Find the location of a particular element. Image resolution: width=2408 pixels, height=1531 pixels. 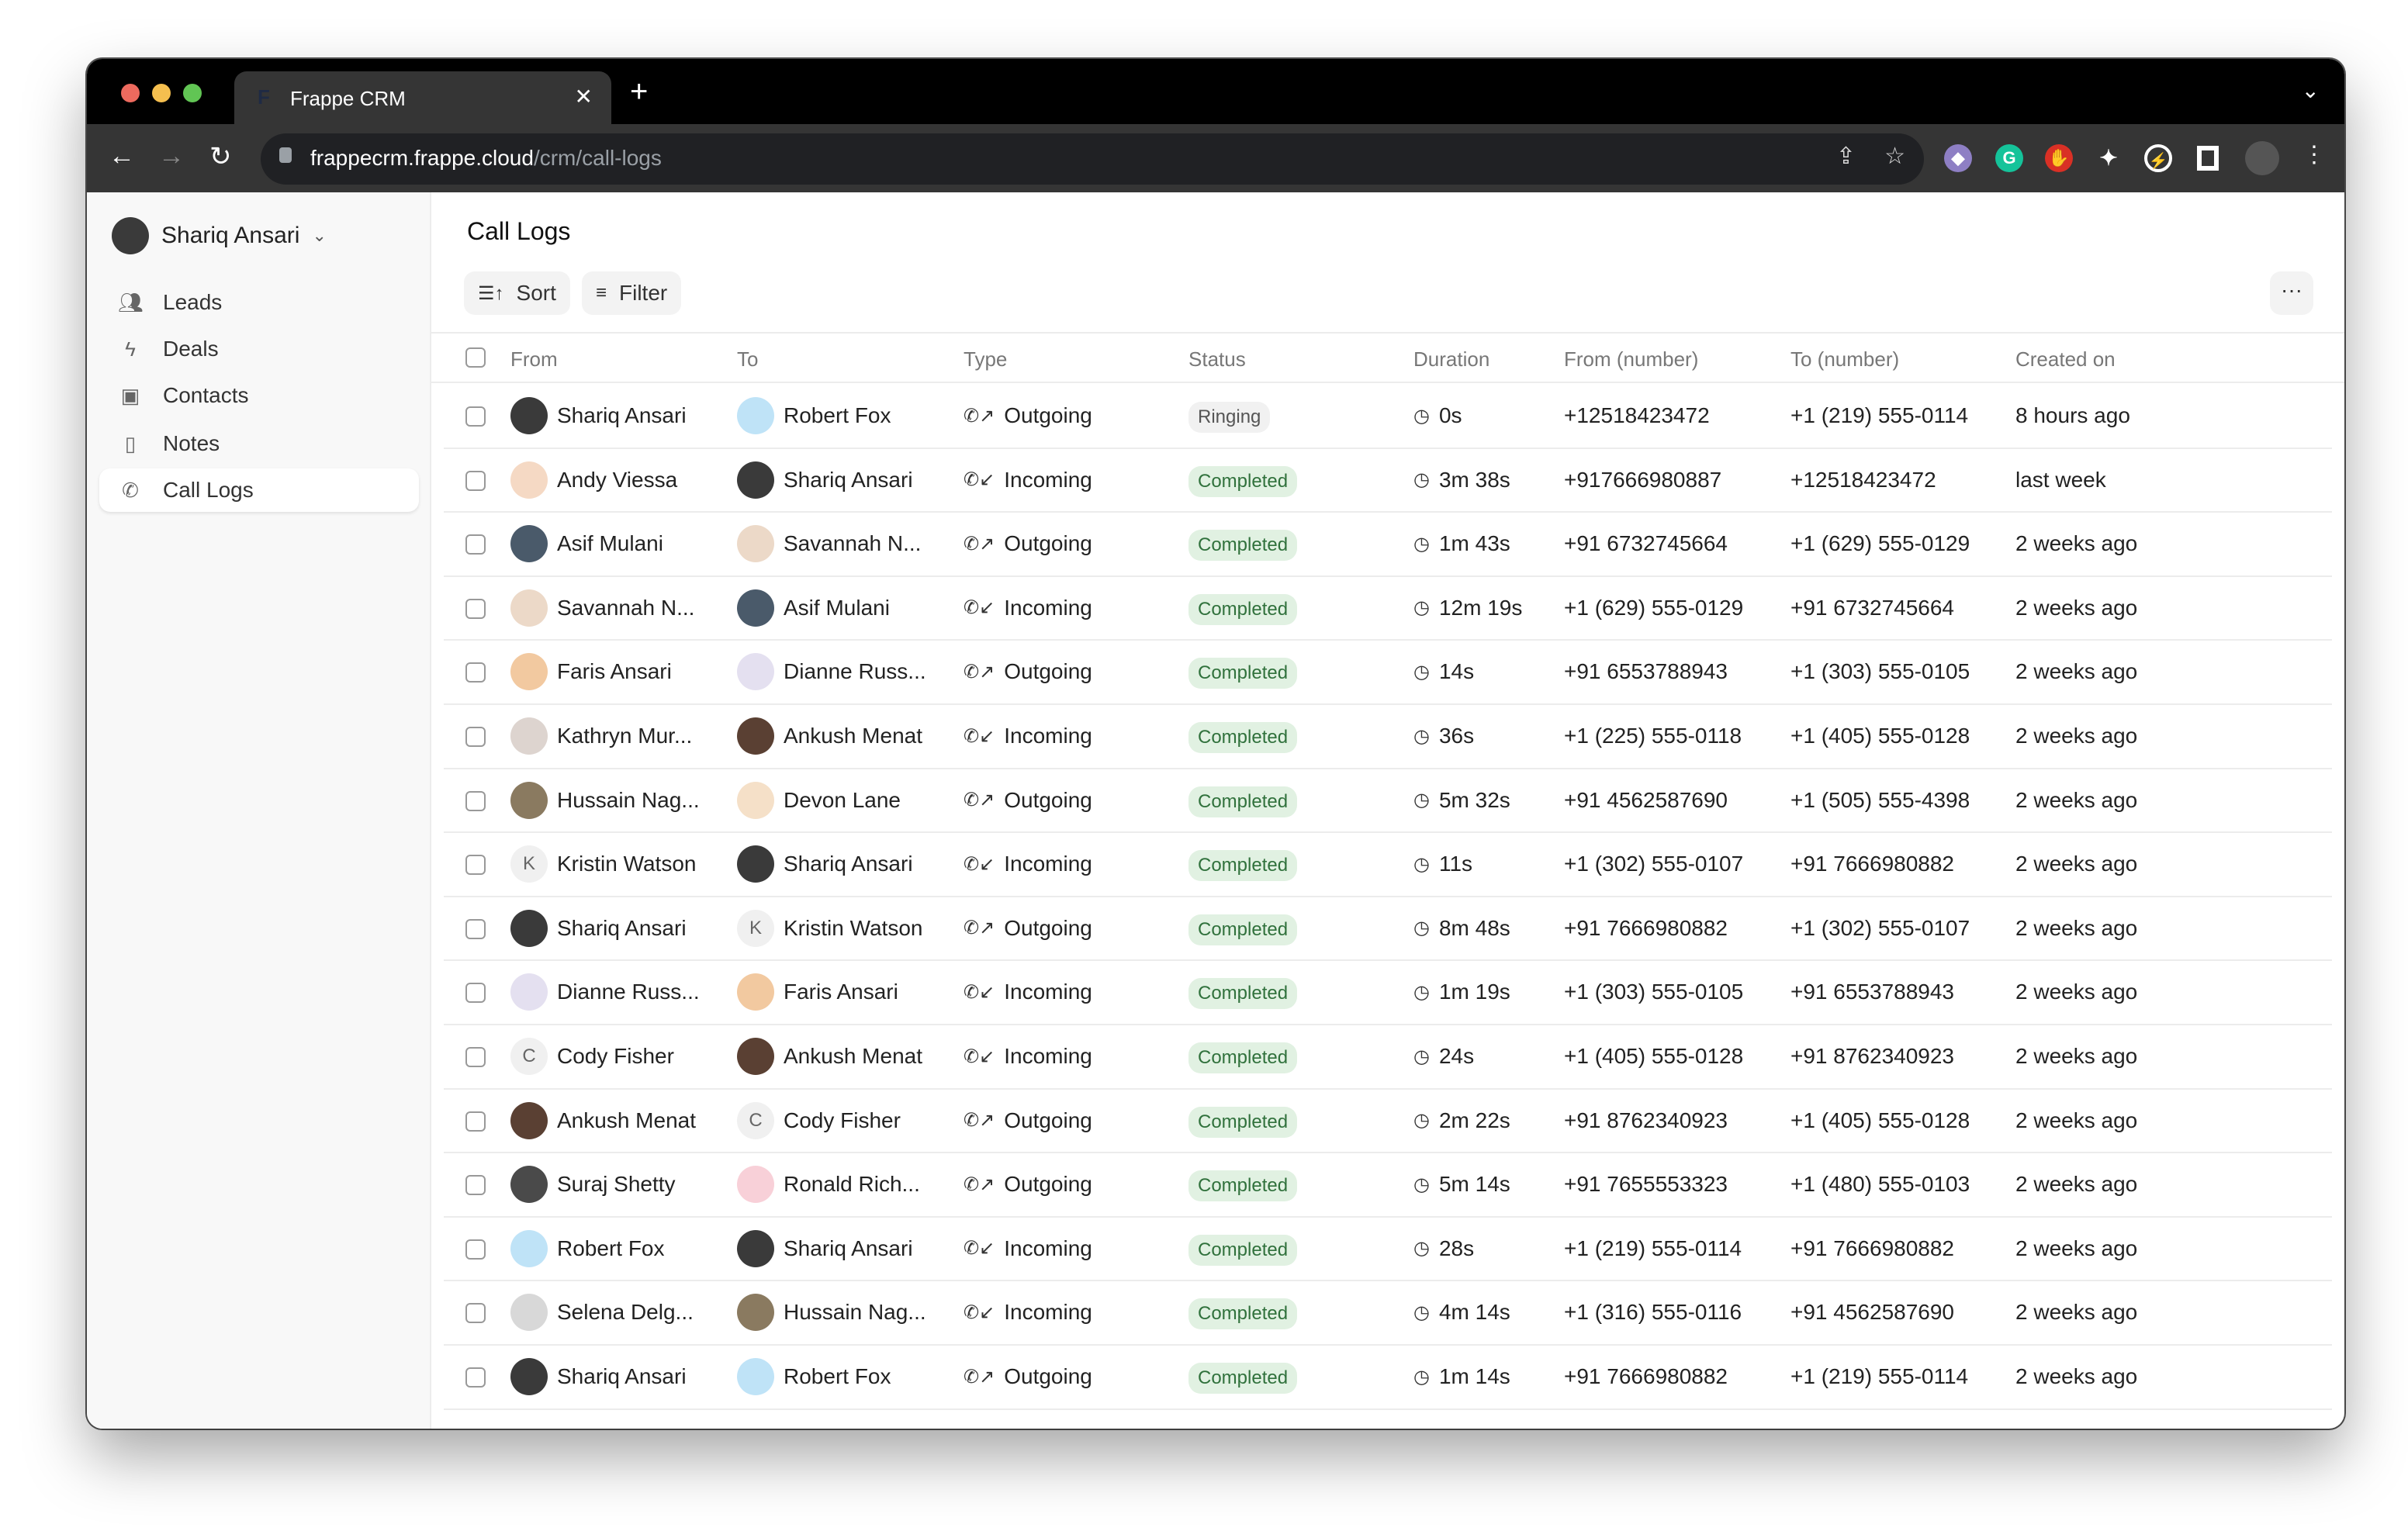

to-name: Asif Mulani is located at coordinates (837, 607).